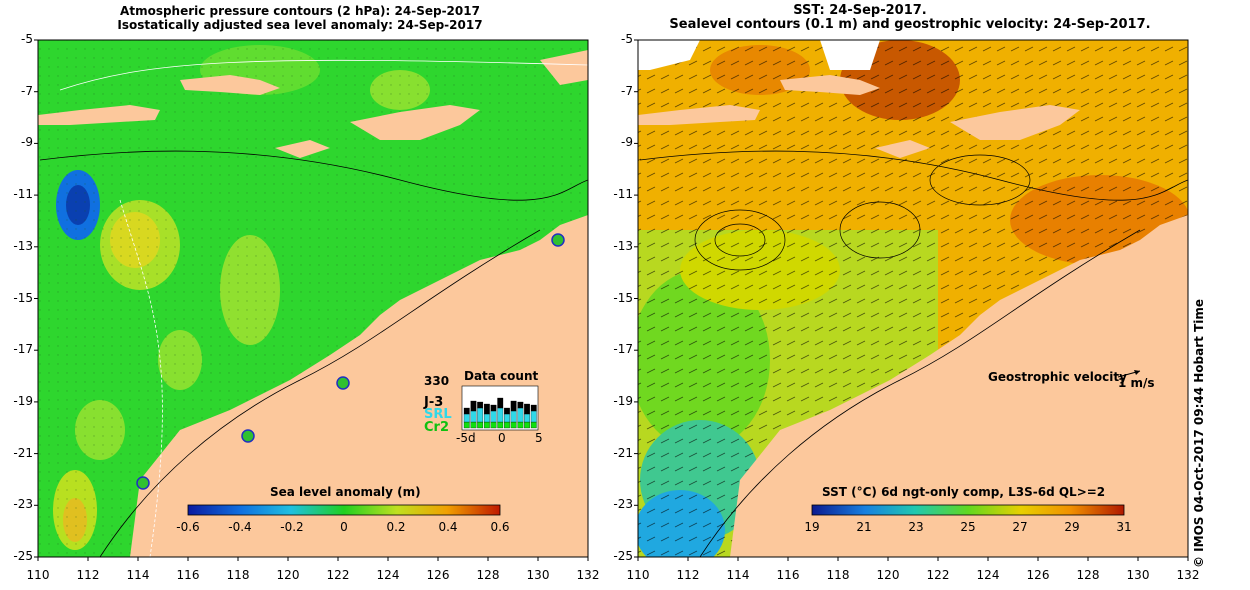 The height and width of the screenshot is (590, 1250). Describe the element at coordinates (500, 527) in the screenshot. I see `sla-colorbar-tick: 0.6` at that location.